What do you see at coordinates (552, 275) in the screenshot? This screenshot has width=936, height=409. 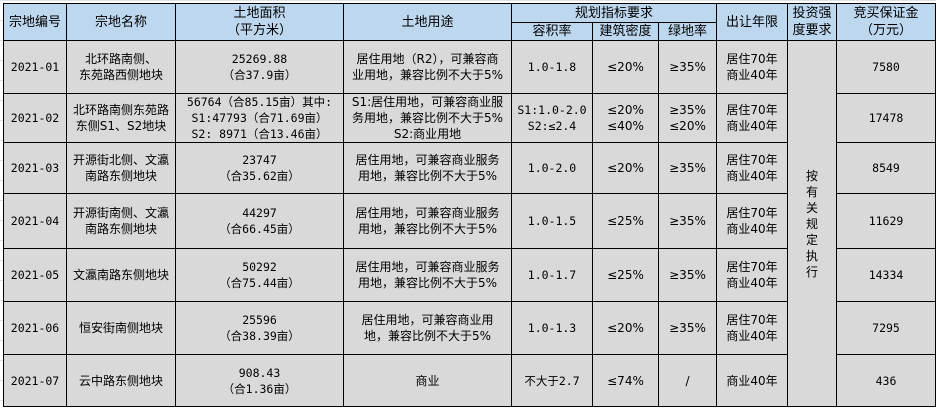 I see `cell-far: 1.0-1.7` at bounding box center [552, 275].